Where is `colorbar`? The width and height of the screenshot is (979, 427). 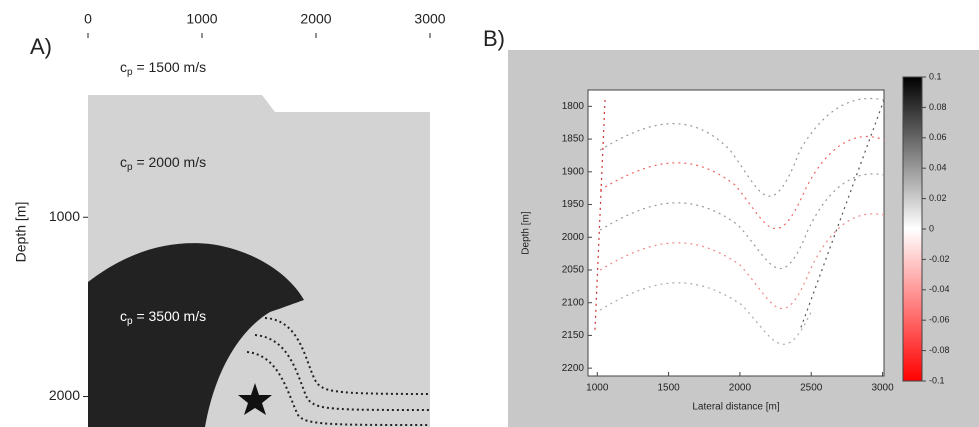
colorbar is located at coordinates (912, 229).